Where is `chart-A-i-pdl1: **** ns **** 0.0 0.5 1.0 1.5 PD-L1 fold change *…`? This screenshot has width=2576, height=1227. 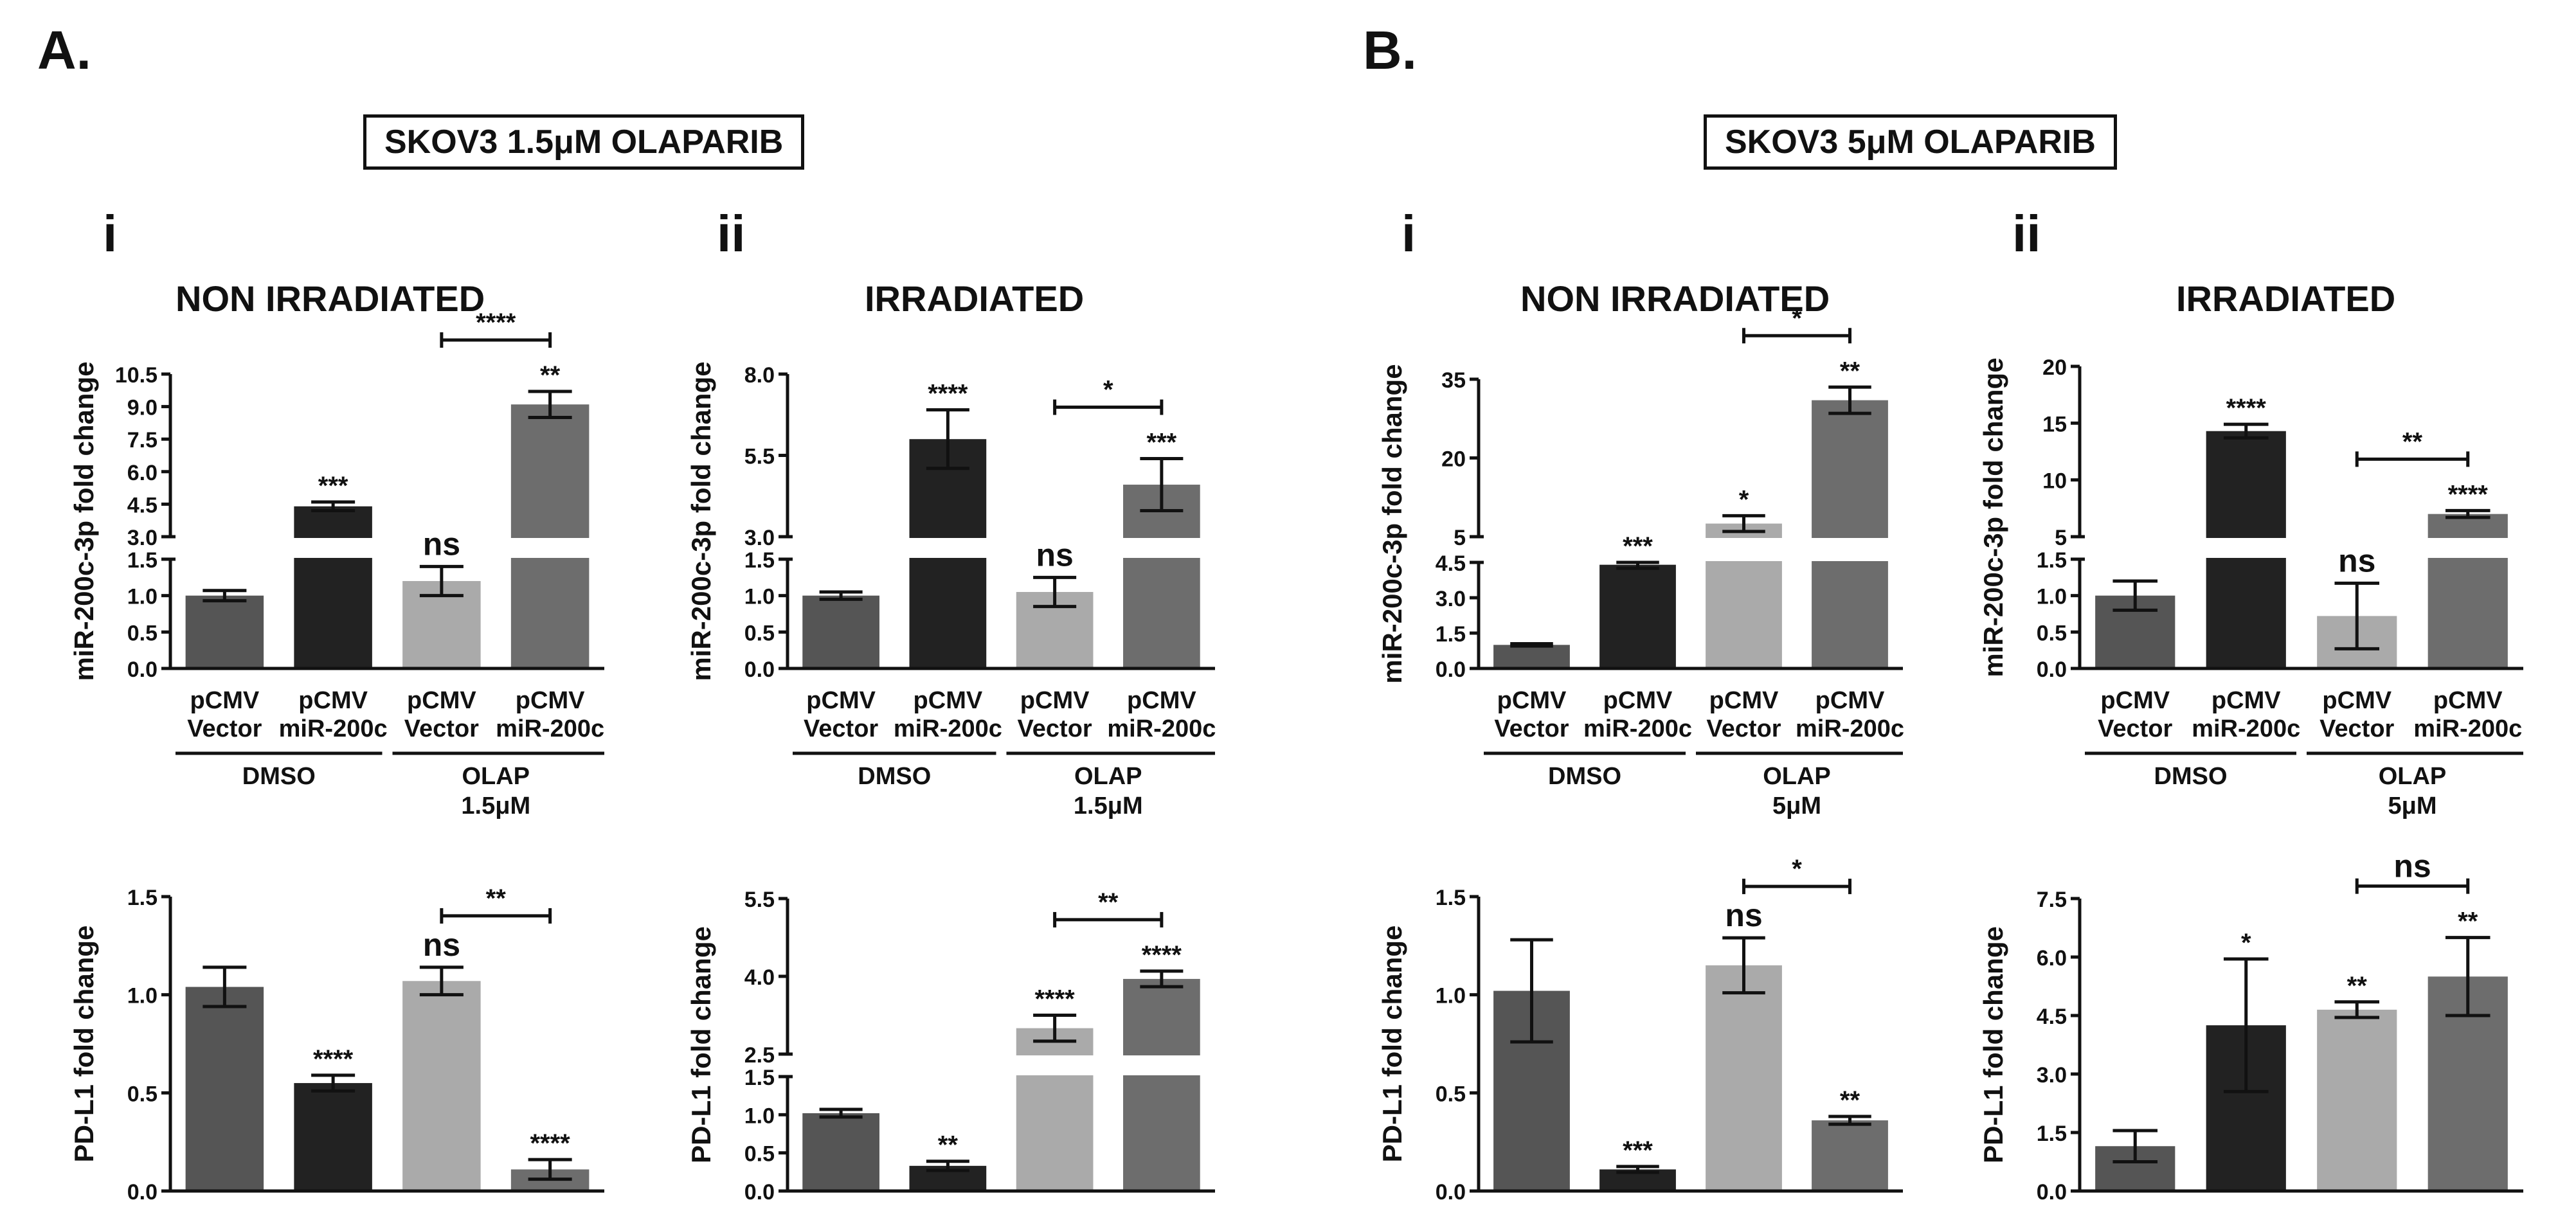 chart-A-i-pdl1: **** ns **** 0.0 0.5 1.0 1.5 PD-L1 fold change *… is located at coordinates (336, 1044).